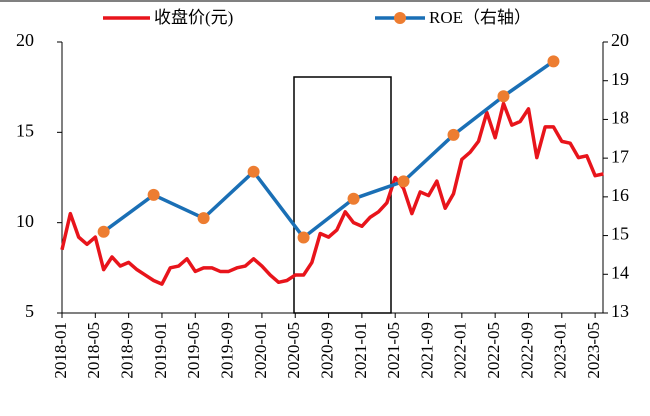 The image size is (650, 416). Describe the element at coordinates (25, 40) in the screenshot. I see `y-tick-label: 20` at that location.